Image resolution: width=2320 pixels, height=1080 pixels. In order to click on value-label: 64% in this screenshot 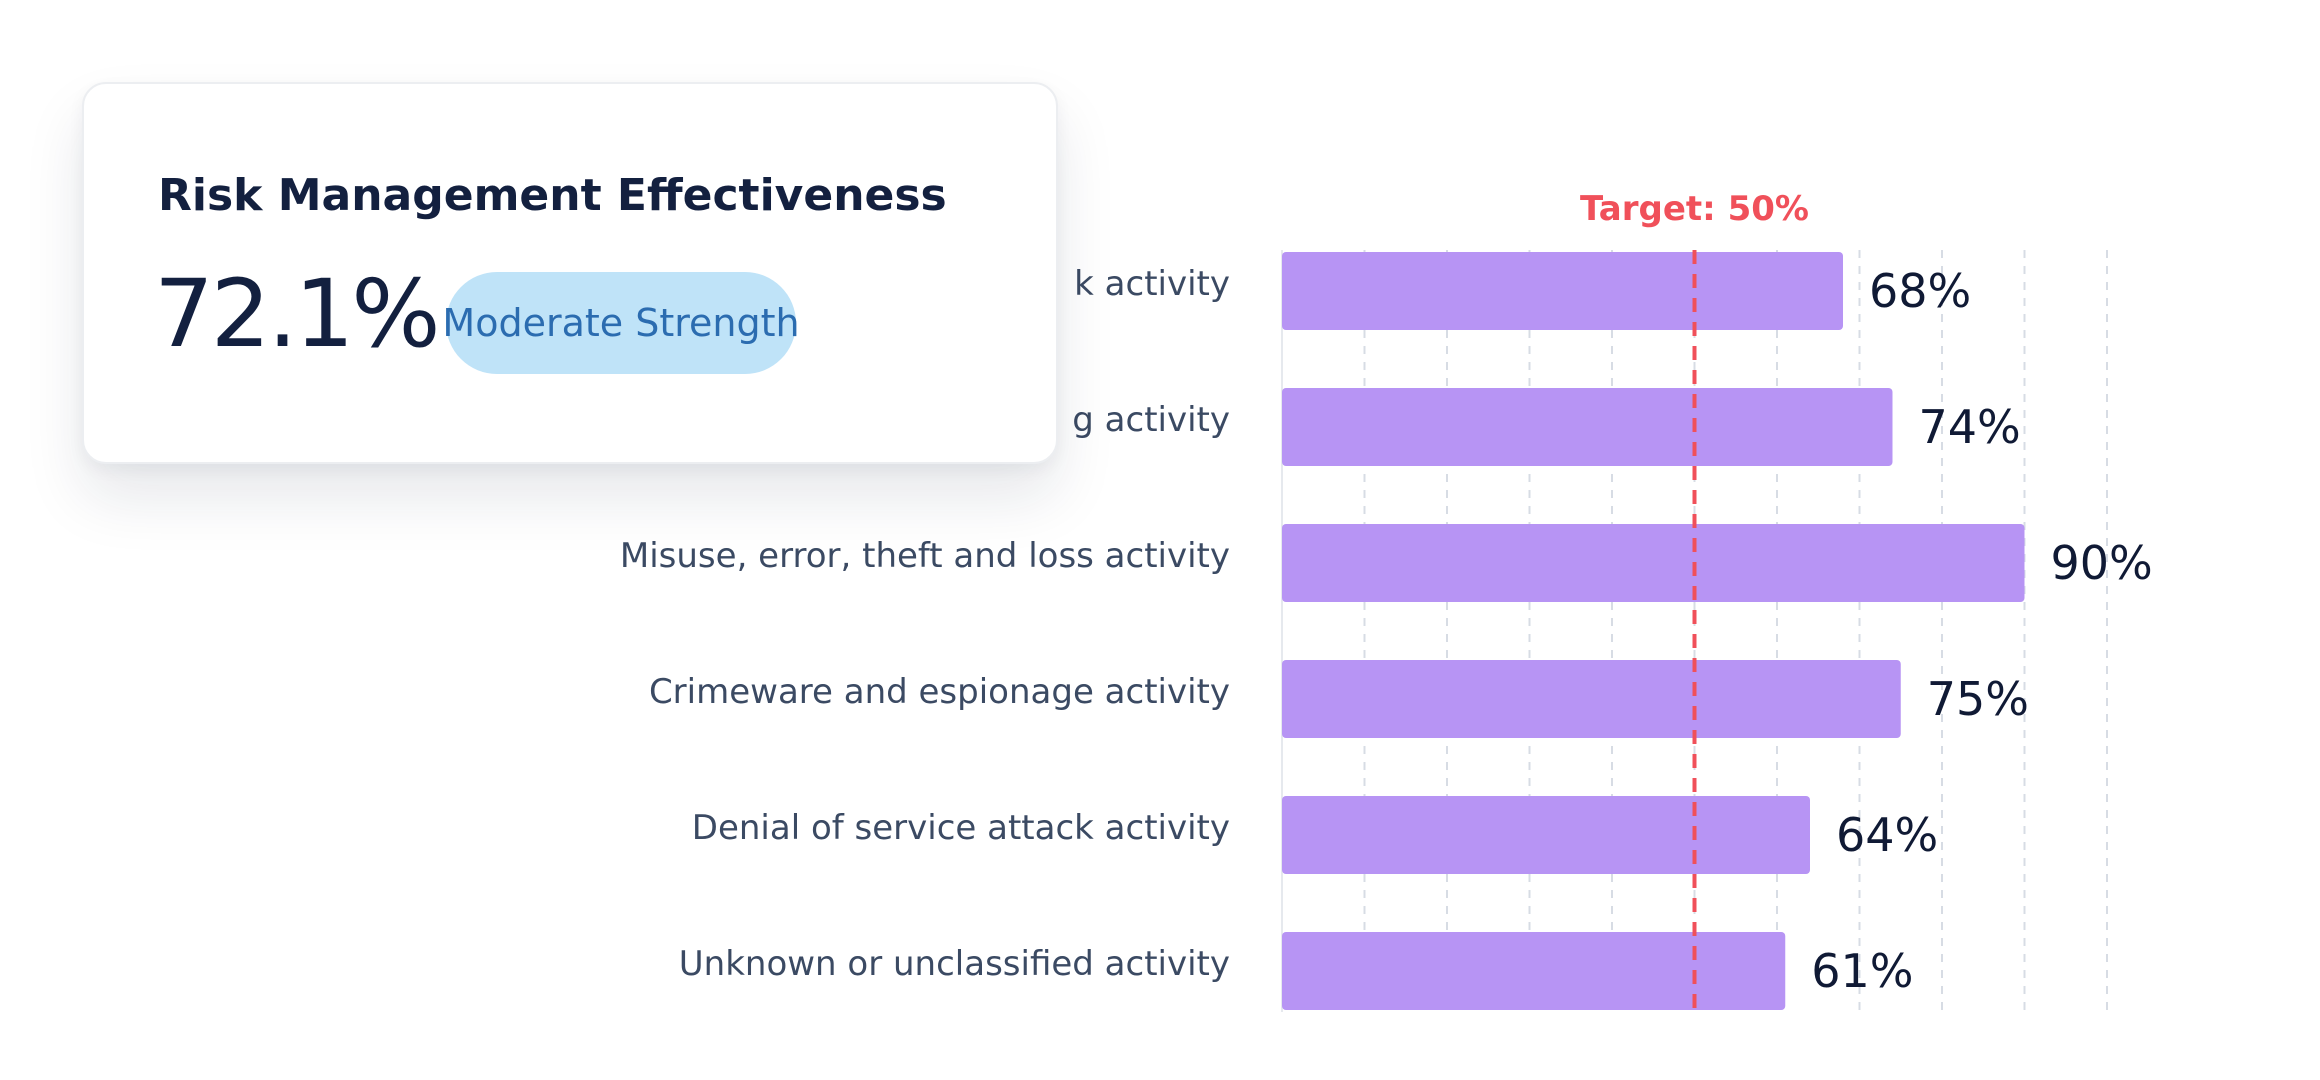, I will do `click(1887, 835)`.